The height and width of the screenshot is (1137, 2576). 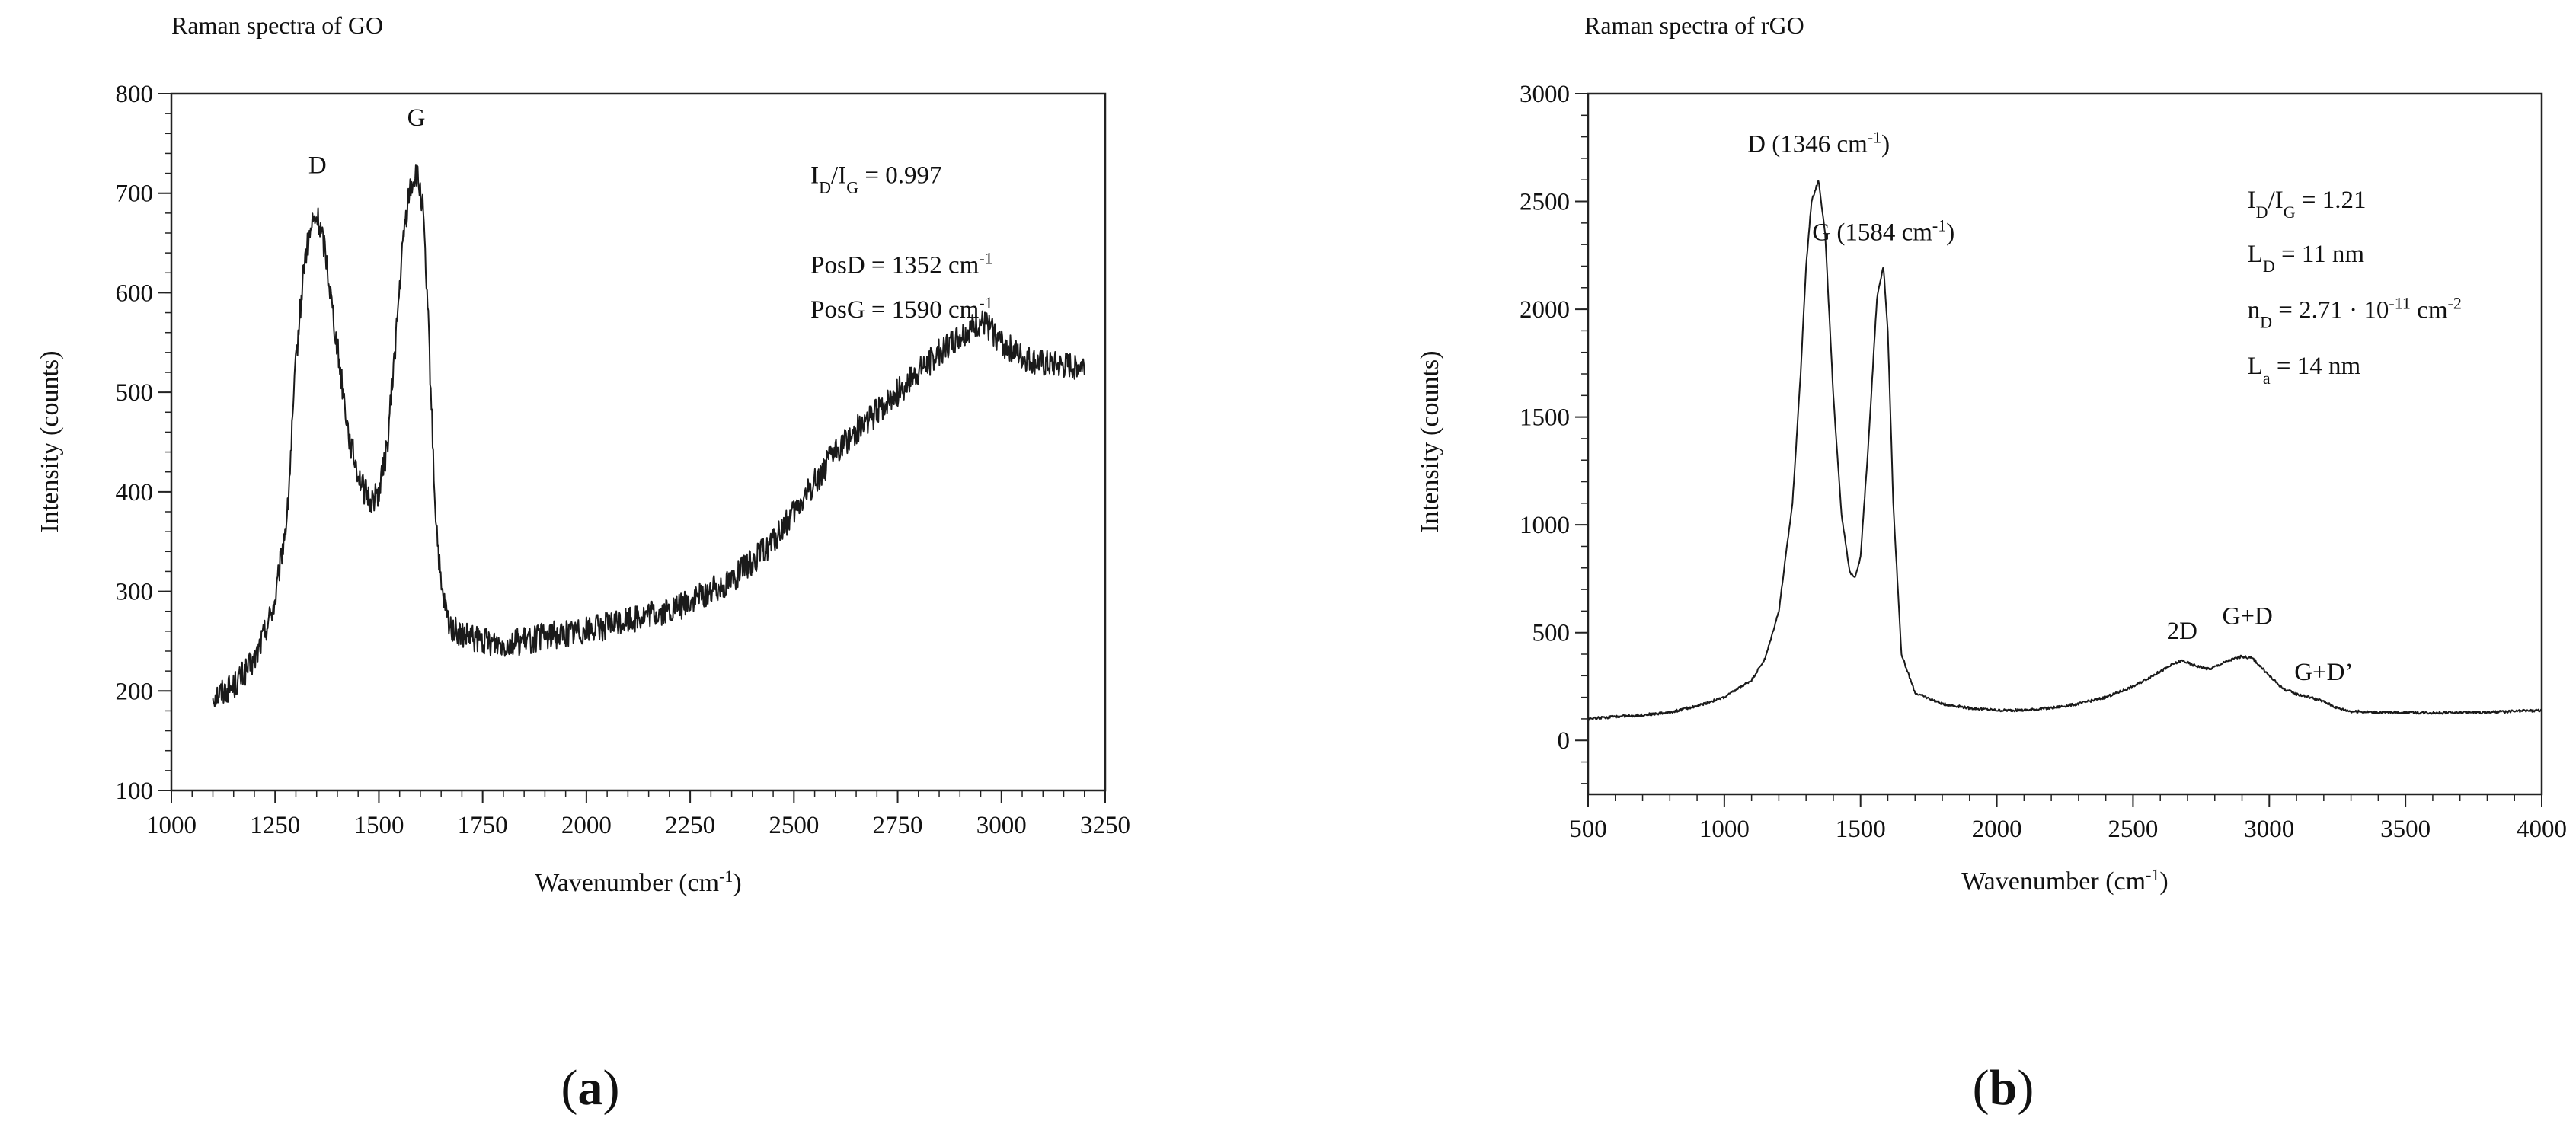 What do you see at coordinates (875, 179) in the screenshot?
I see `annotation: ID/IG = 0.997` at bounding box center [875, 179].